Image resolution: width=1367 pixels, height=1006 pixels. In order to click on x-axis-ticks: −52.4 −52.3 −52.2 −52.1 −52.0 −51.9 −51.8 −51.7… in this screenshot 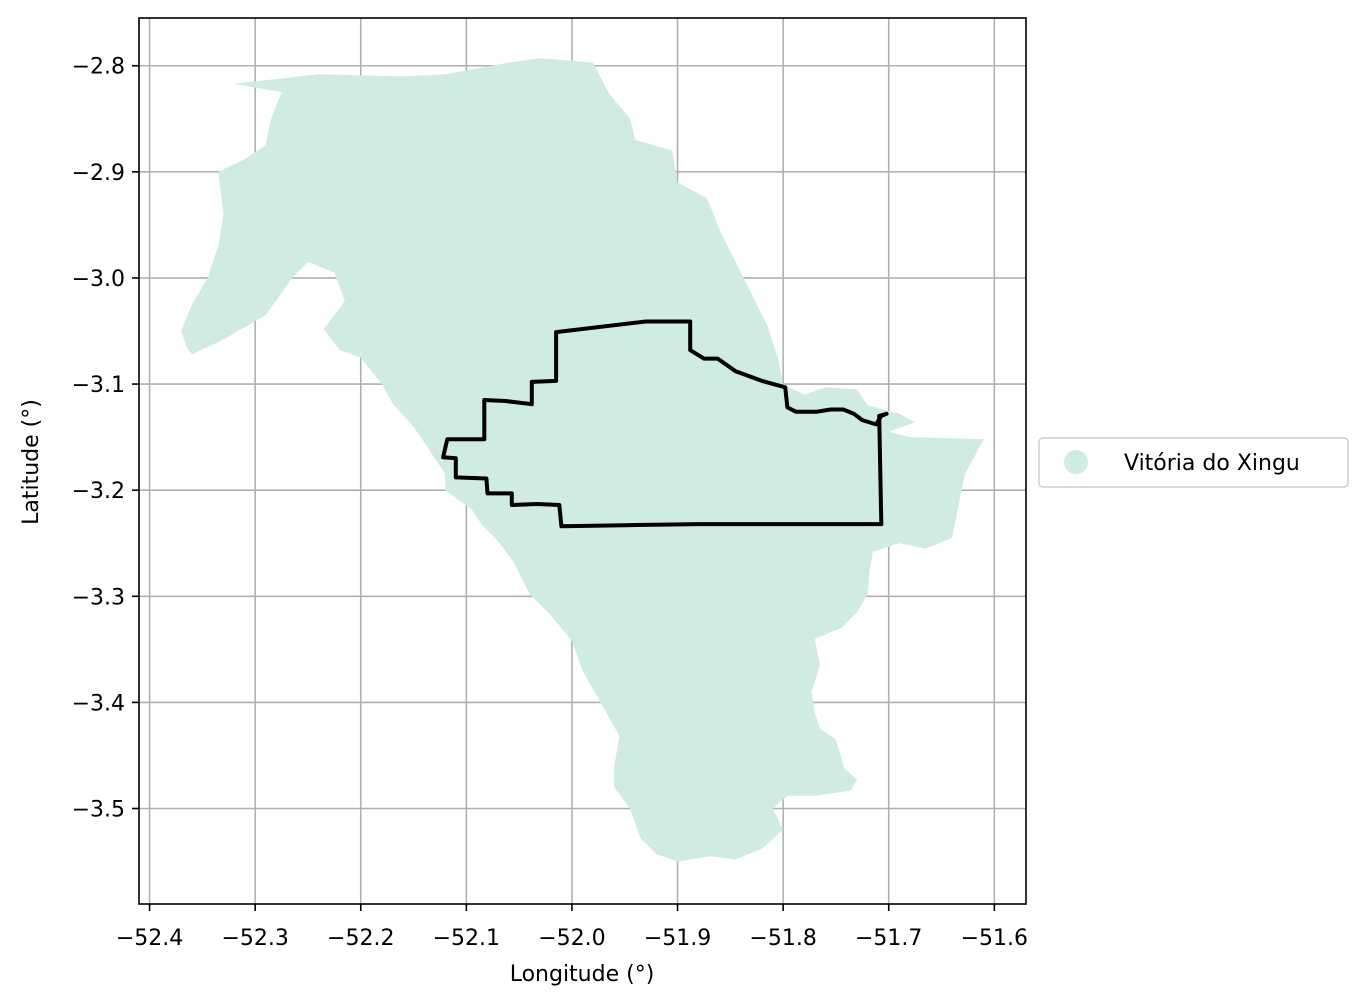, I will do `click(572, 927)`.